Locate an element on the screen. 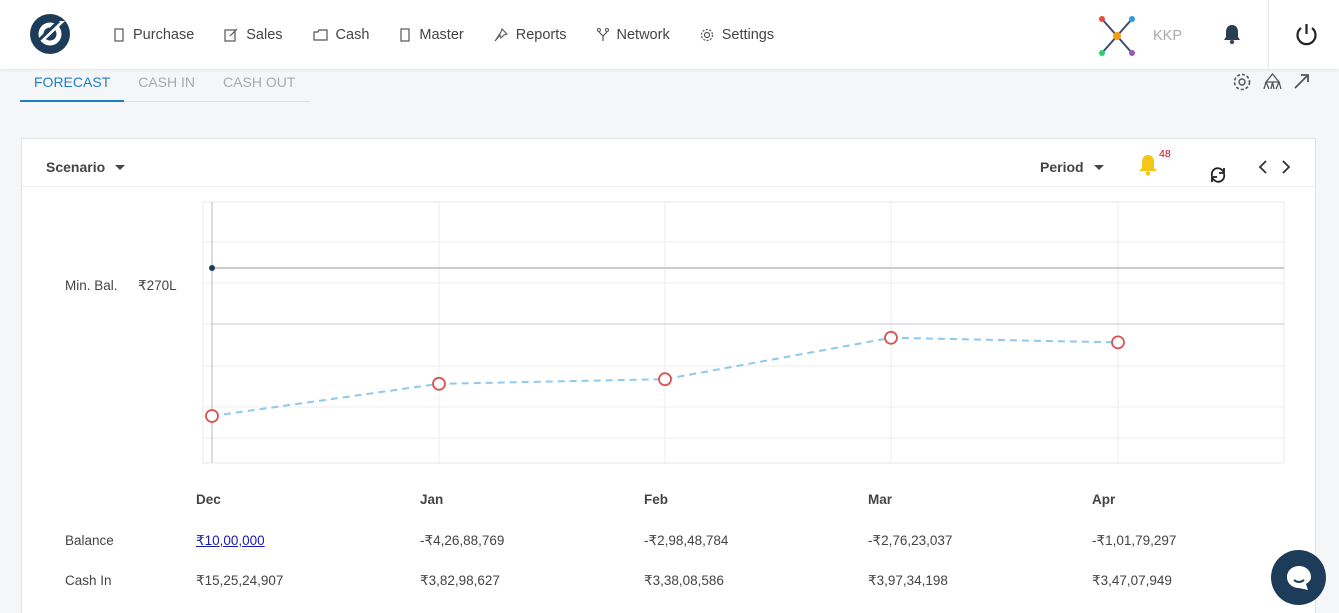 This screenshot has width=1339, height=613. hierarchy-icon is located at coordinates (1272, 84).